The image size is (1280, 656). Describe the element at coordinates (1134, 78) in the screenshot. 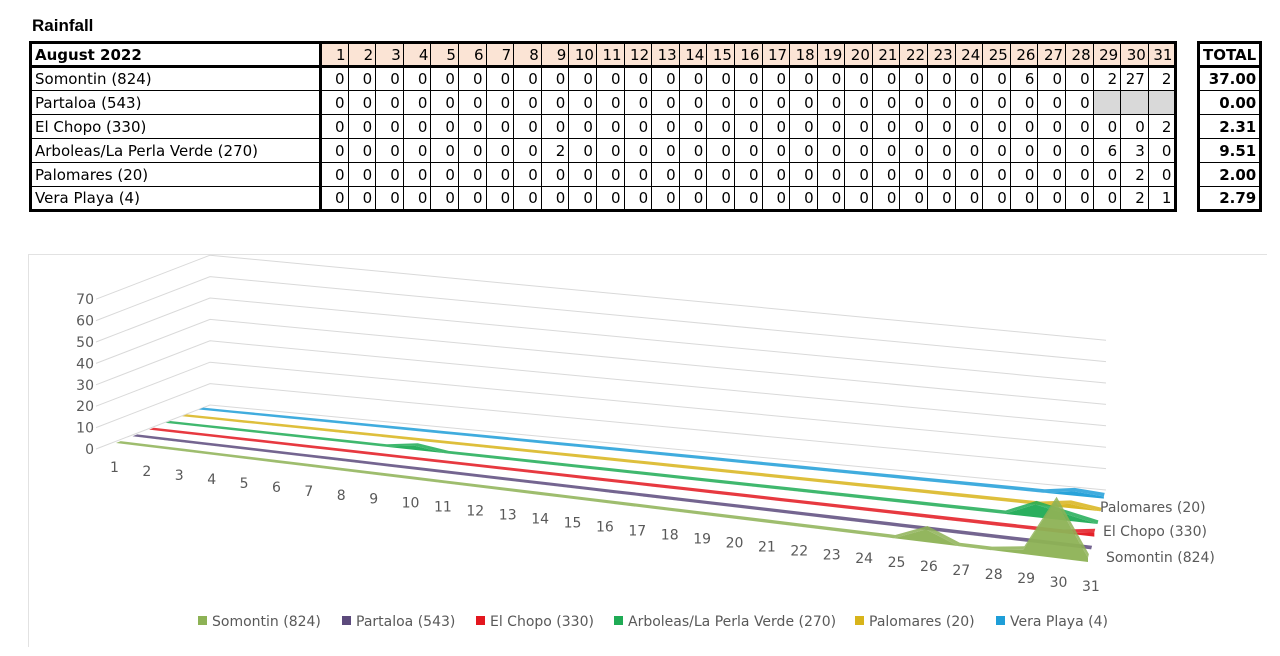

I see `rain-cell: 27` at that location.